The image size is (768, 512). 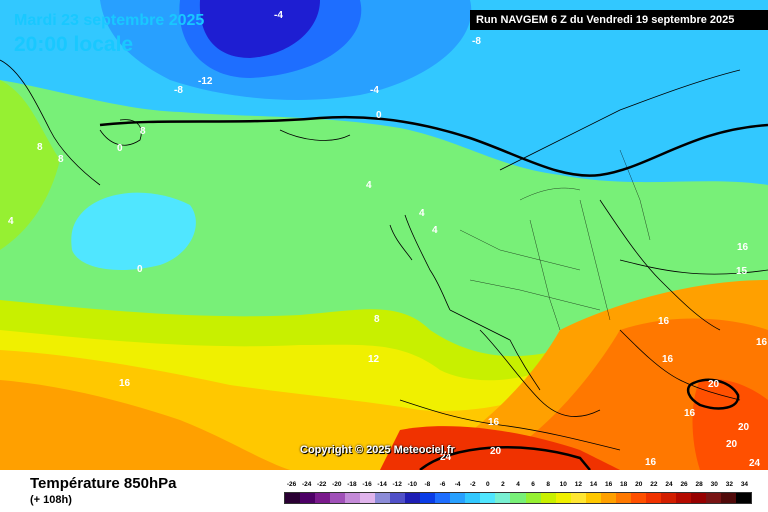 I want to click on color-scale-label: 0, so click(x=487, y=484).